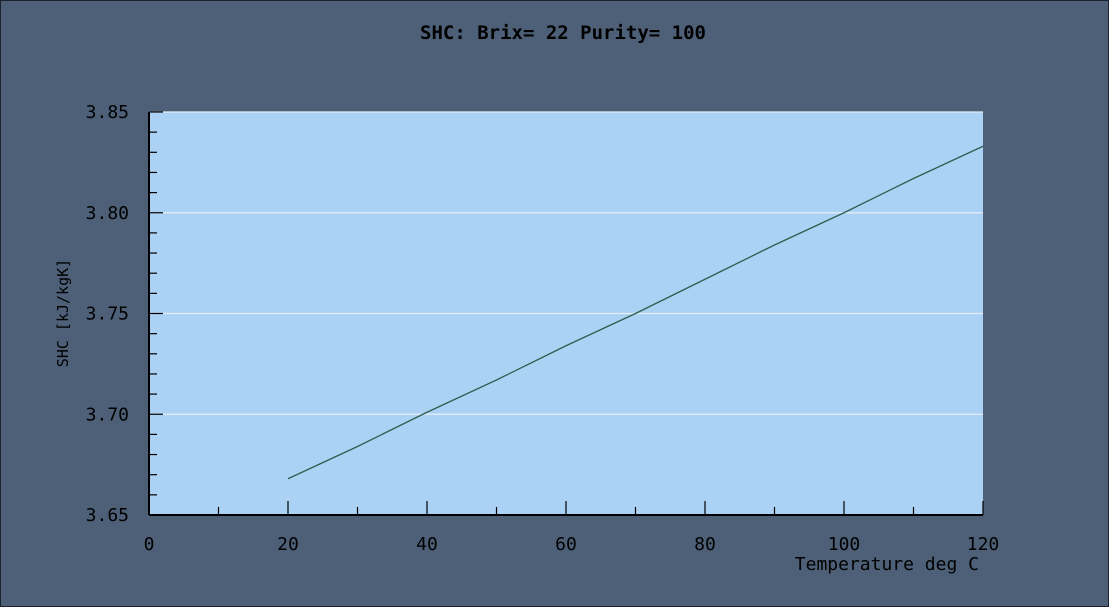  Describe the element at coordinates (107, 515) in the screenshot. I see `y-tick-label: 3.65` at that location.